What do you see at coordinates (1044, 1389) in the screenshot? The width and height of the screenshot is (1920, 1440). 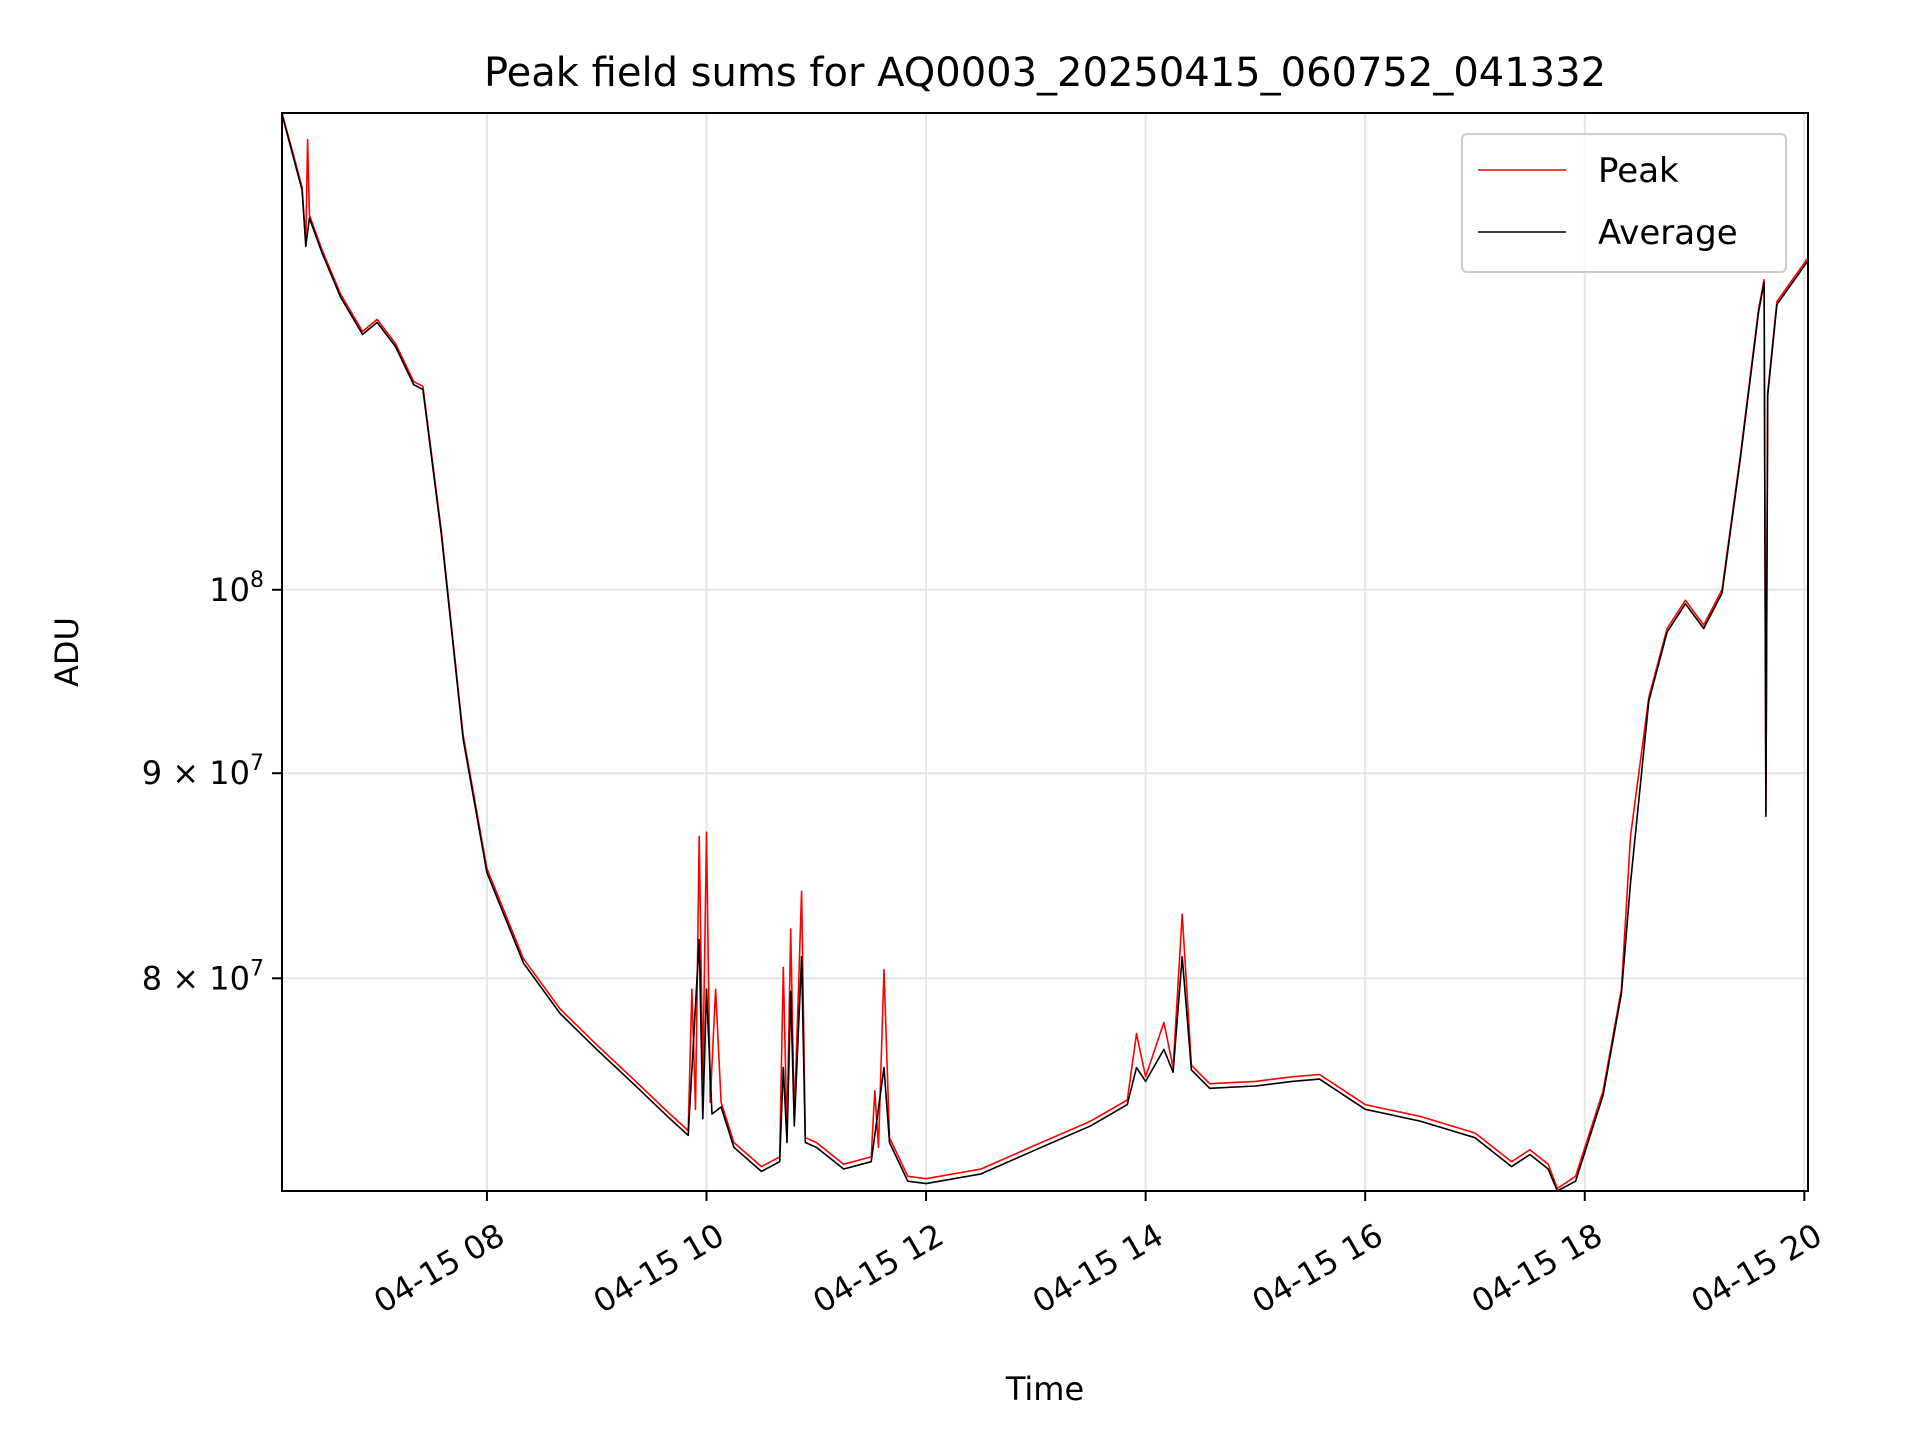 I see `x-axis-label: Time` at bounding box center [1044, 1389].